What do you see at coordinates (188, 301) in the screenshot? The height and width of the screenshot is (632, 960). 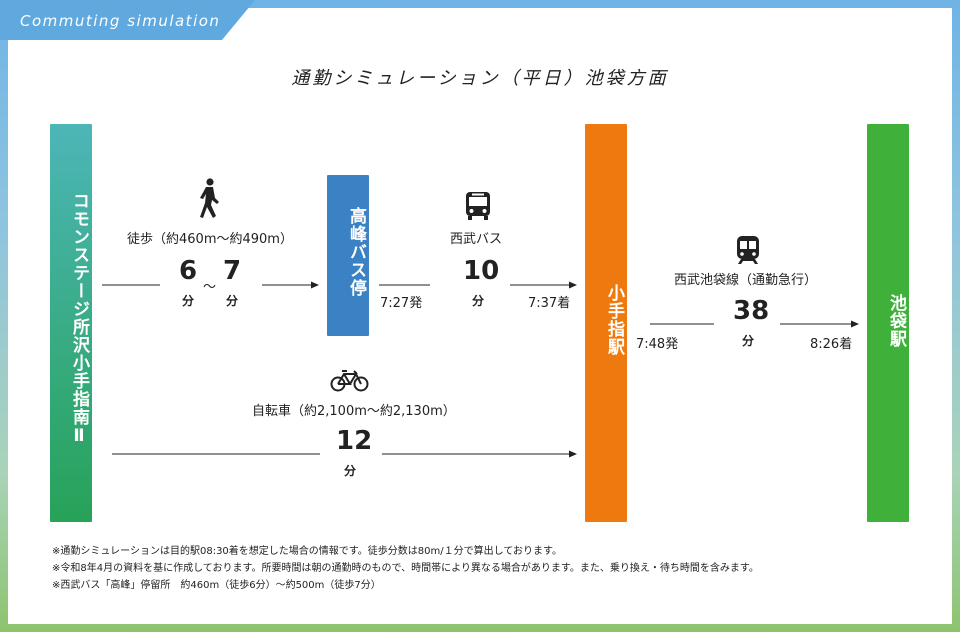 I see `walk-unit-from: 分` at bounding box center [188, 301].